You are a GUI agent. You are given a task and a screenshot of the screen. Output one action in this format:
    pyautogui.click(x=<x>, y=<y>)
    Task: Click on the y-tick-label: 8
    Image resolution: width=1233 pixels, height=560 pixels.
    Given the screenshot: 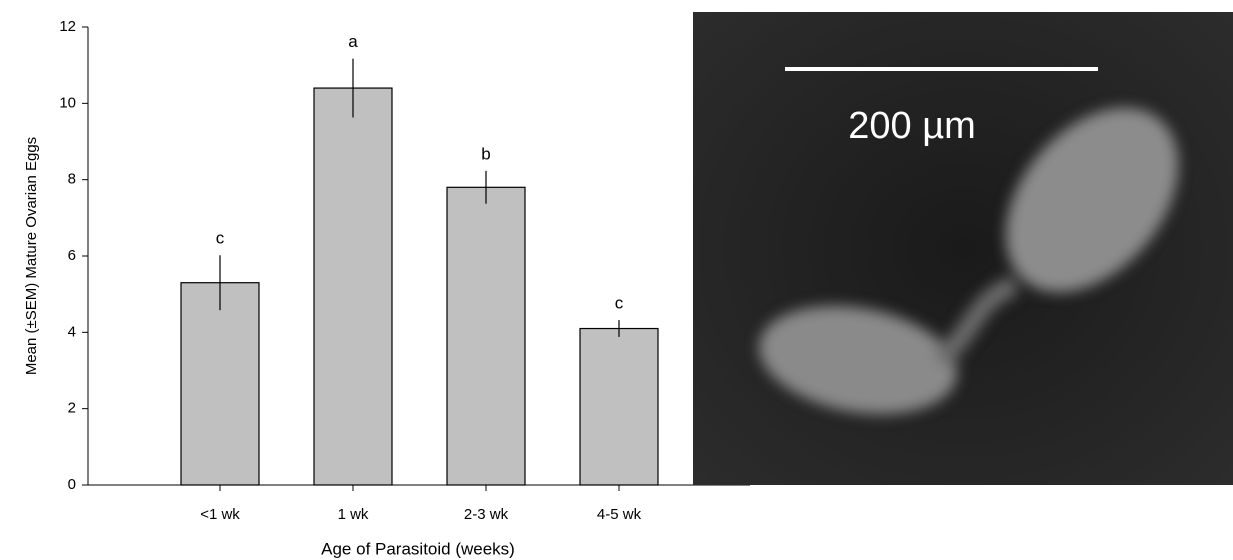 What is the action you would take?
    pyautogui.click(x=72, y=179)
    